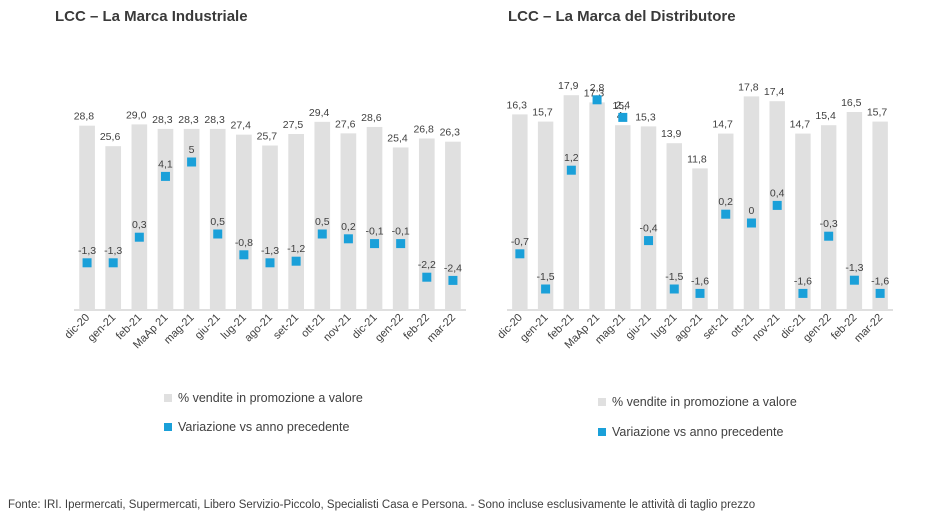  I want to click on bar-value-label: 17,4, so click(774, 92).